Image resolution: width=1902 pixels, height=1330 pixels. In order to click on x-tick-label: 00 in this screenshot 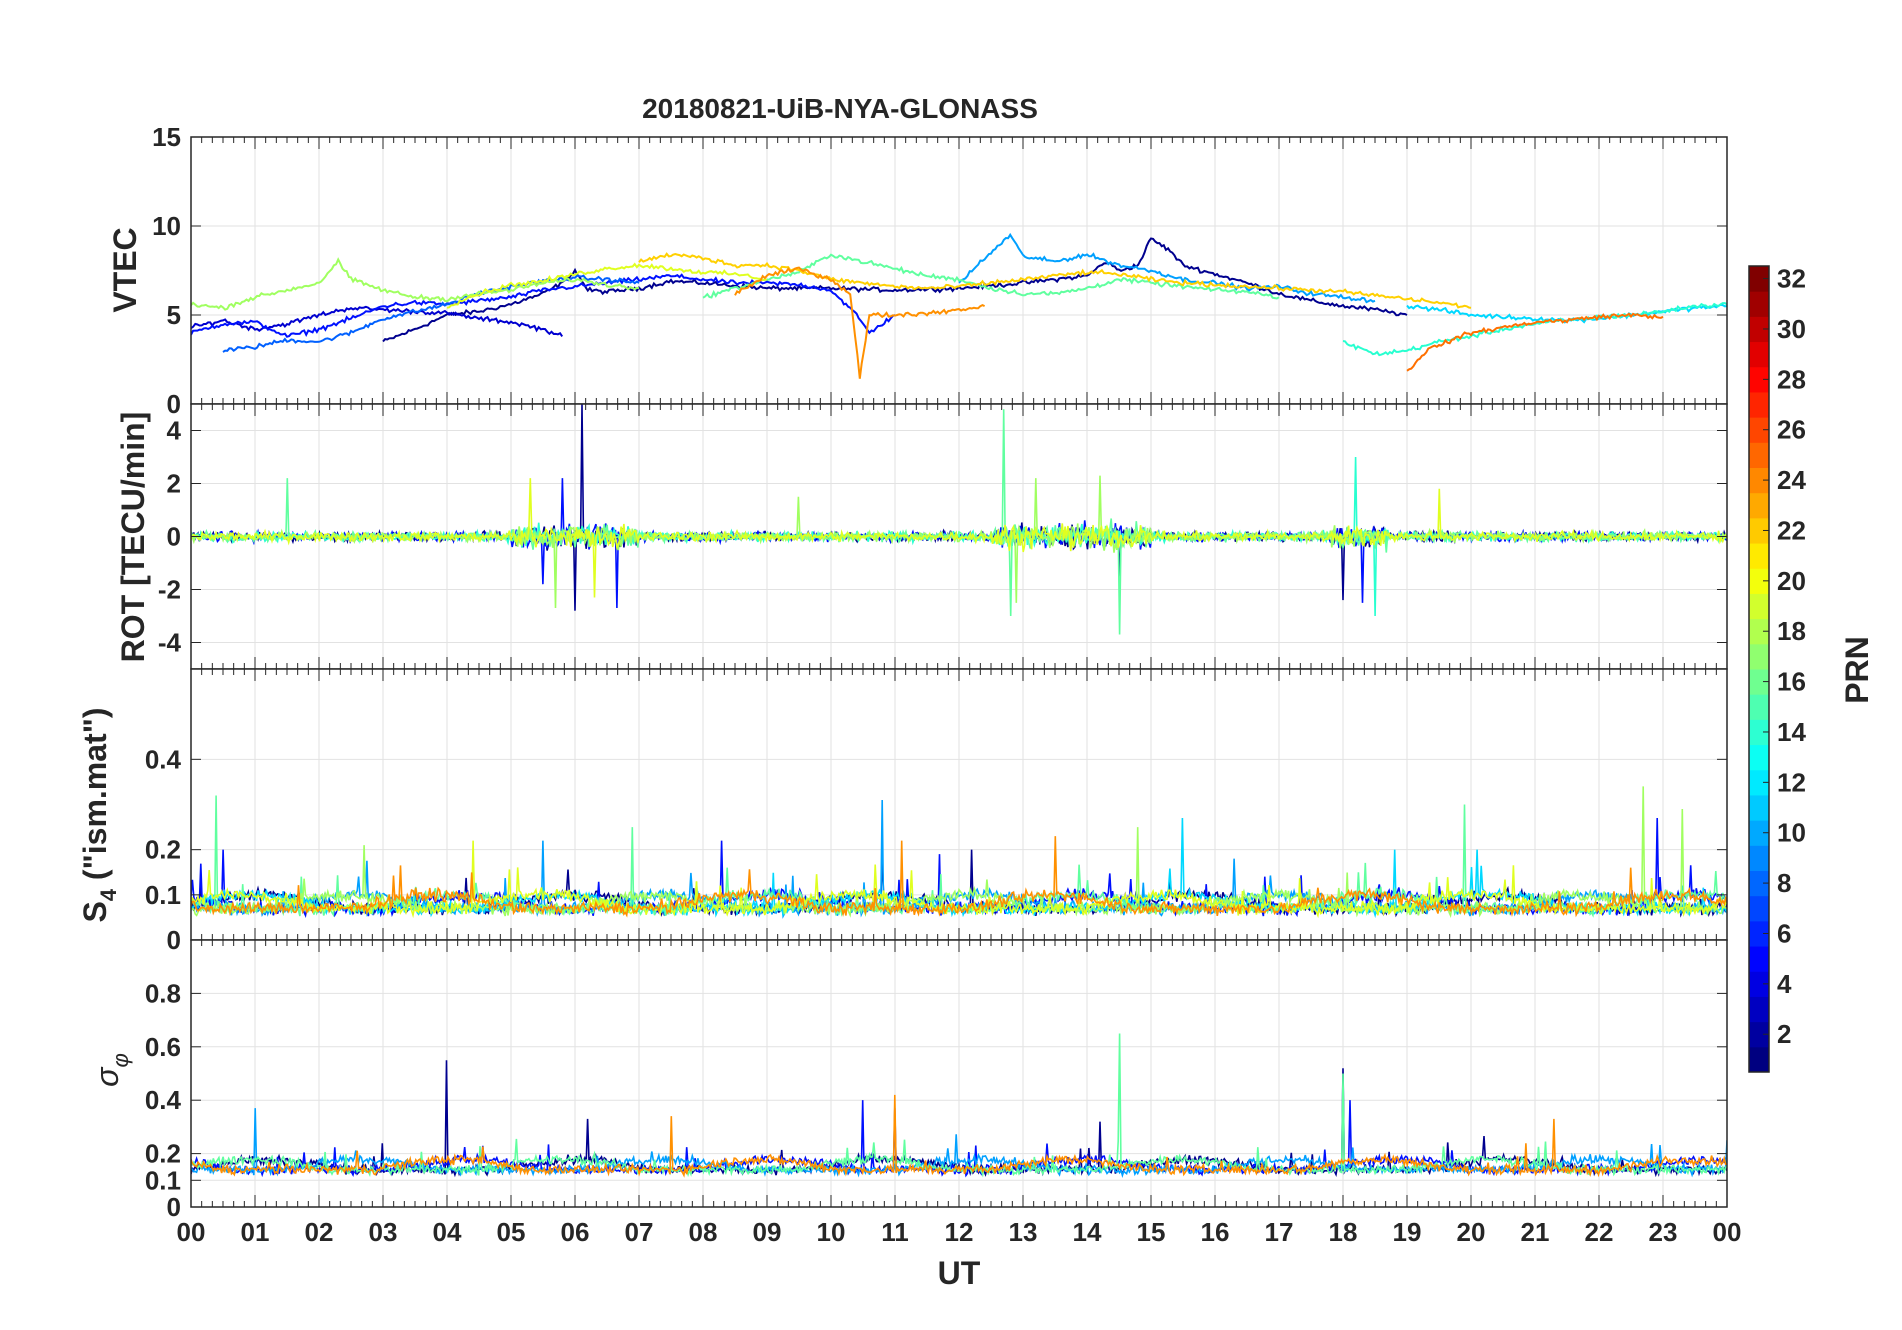, I will do `click(1727, 1232)`.